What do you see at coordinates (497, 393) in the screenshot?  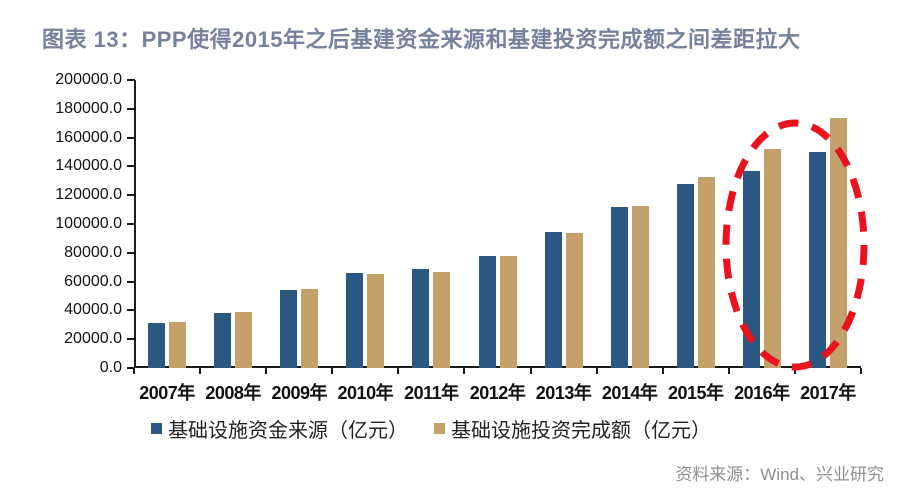 I see `x-axis-label: 2012年` at bounding box center [497, 393].